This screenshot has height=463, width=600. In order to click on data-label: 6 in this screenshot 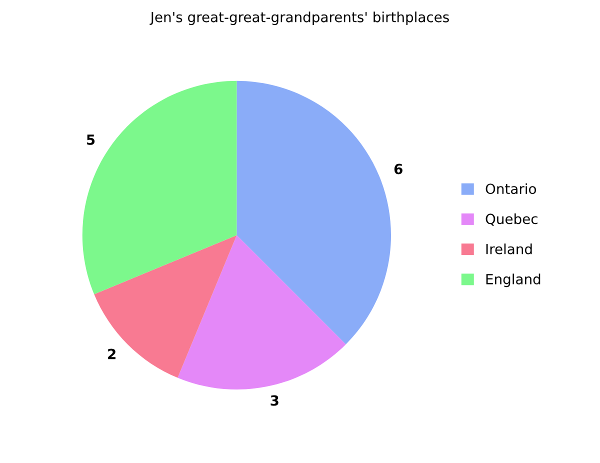, I will do `click(398, 169)`.